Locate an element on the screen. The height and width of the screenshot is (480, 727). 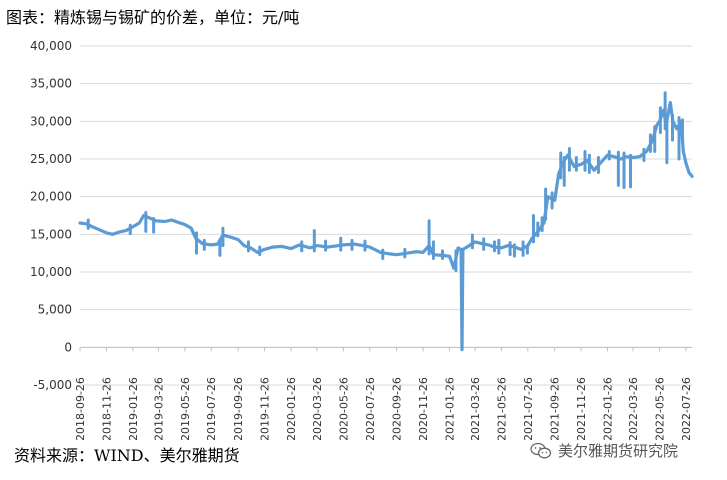
x-tick-label: 2019-05-26 is located at coordinates (185, 408).